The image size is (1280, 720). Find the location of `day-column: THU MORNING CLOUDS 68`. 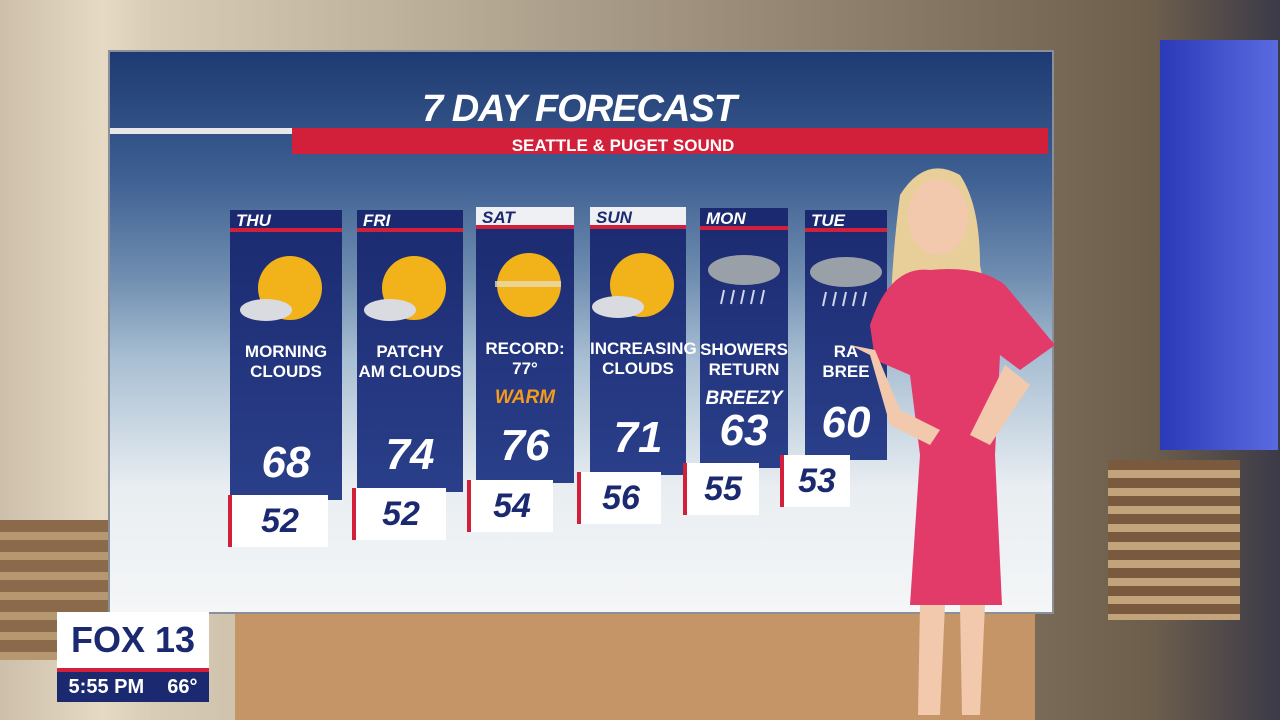

day-column: THU MORNING CLOUDS 68 is located at coordinates (286, 355).